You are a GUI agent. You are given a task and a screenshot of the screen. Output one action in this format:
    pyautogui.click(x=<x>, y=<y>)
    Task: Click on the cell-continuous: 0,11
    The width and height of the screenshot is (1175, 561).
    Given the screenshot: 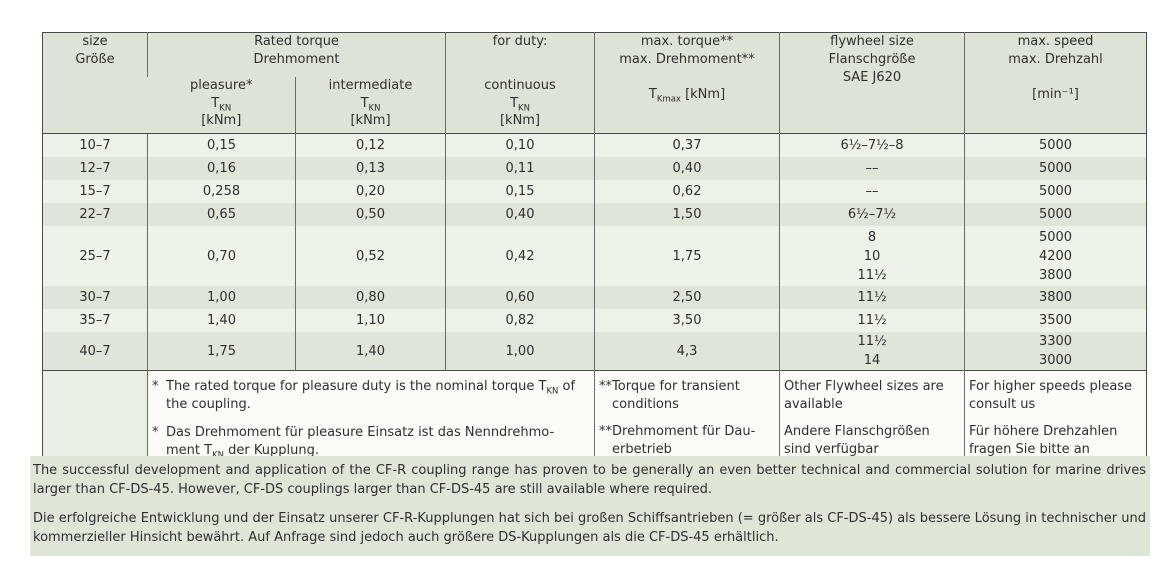 What is the action you would take?
    pyautogui.click(x=520, y=168)
    